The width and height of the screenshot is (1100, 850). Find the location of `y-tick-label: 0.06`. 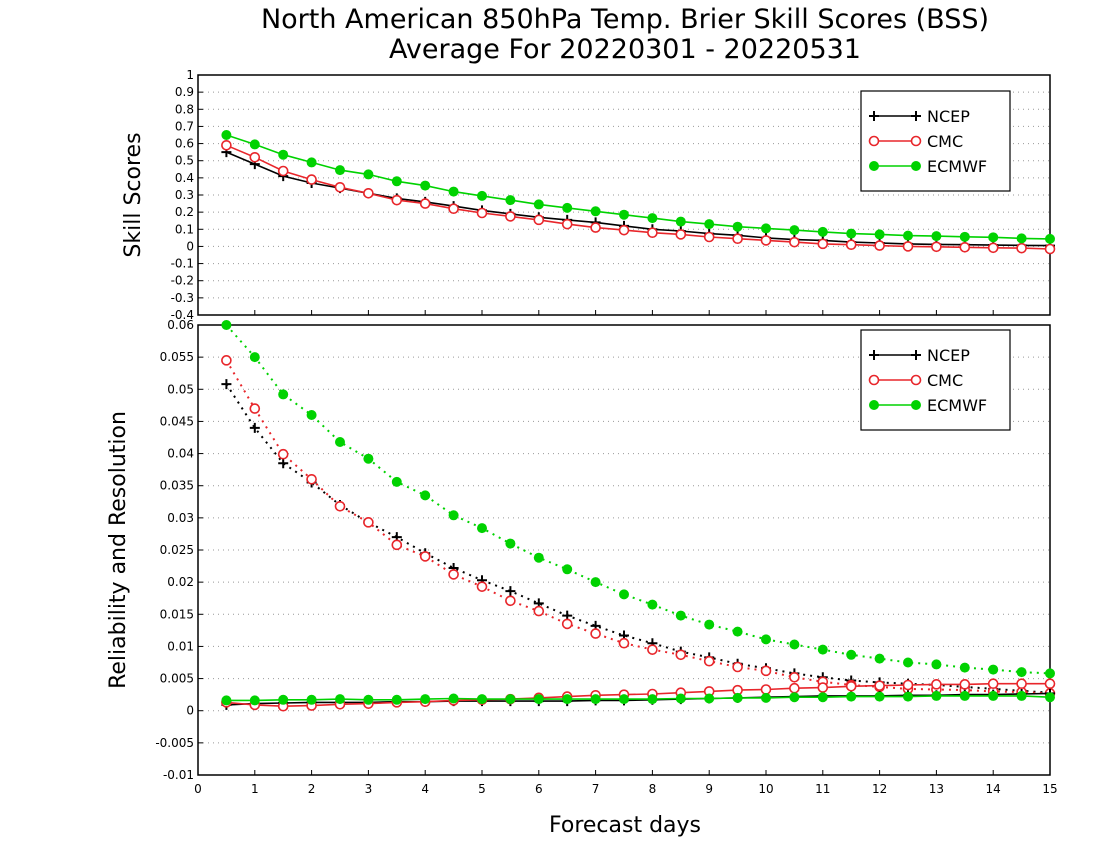

y-tick-label: 0.06 is located at coordinates (180, 325).